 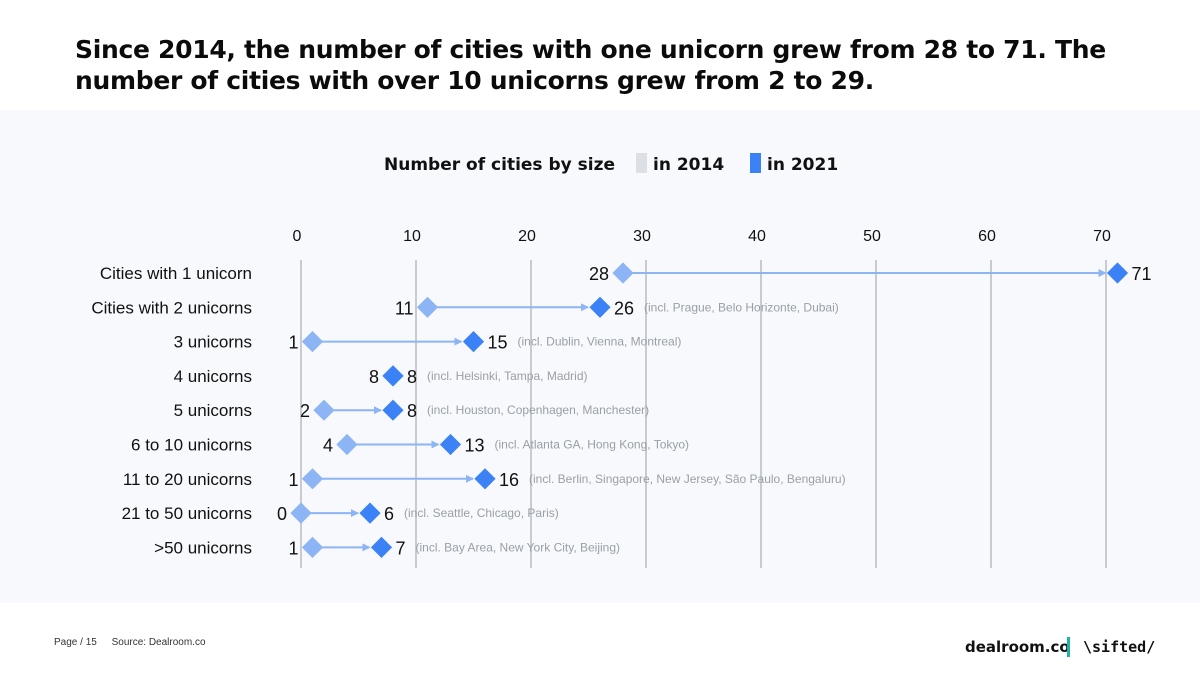 What do you see at coordinates (527, 236) in the screenshot?
I see `x-tick-label: 20` at bounding box center [527, 236].